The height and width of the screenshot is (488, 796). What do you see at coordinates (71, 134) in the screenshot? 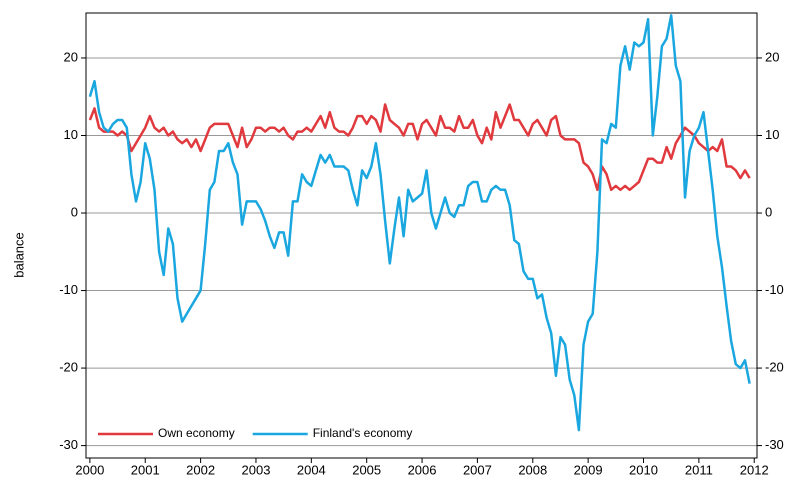
I see `y-tick-label: 10` at bounding box center [71, 134].